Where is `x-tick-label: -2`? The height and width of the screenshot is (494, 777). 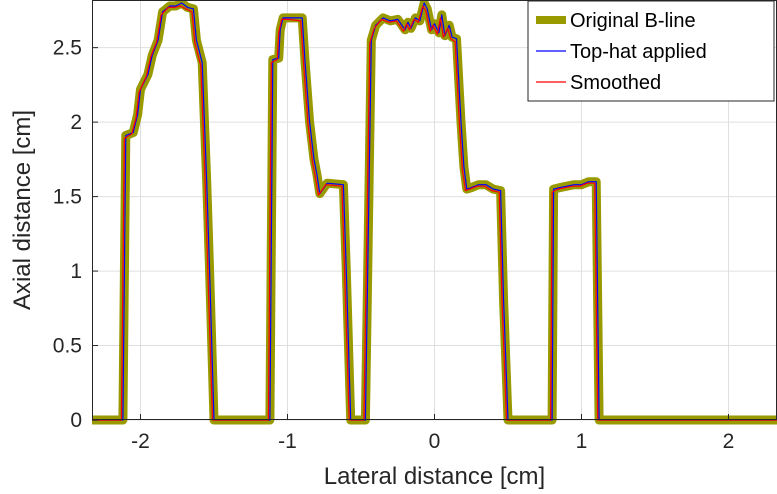 x-tick-label: -2 is located at coordinates (140, 441).